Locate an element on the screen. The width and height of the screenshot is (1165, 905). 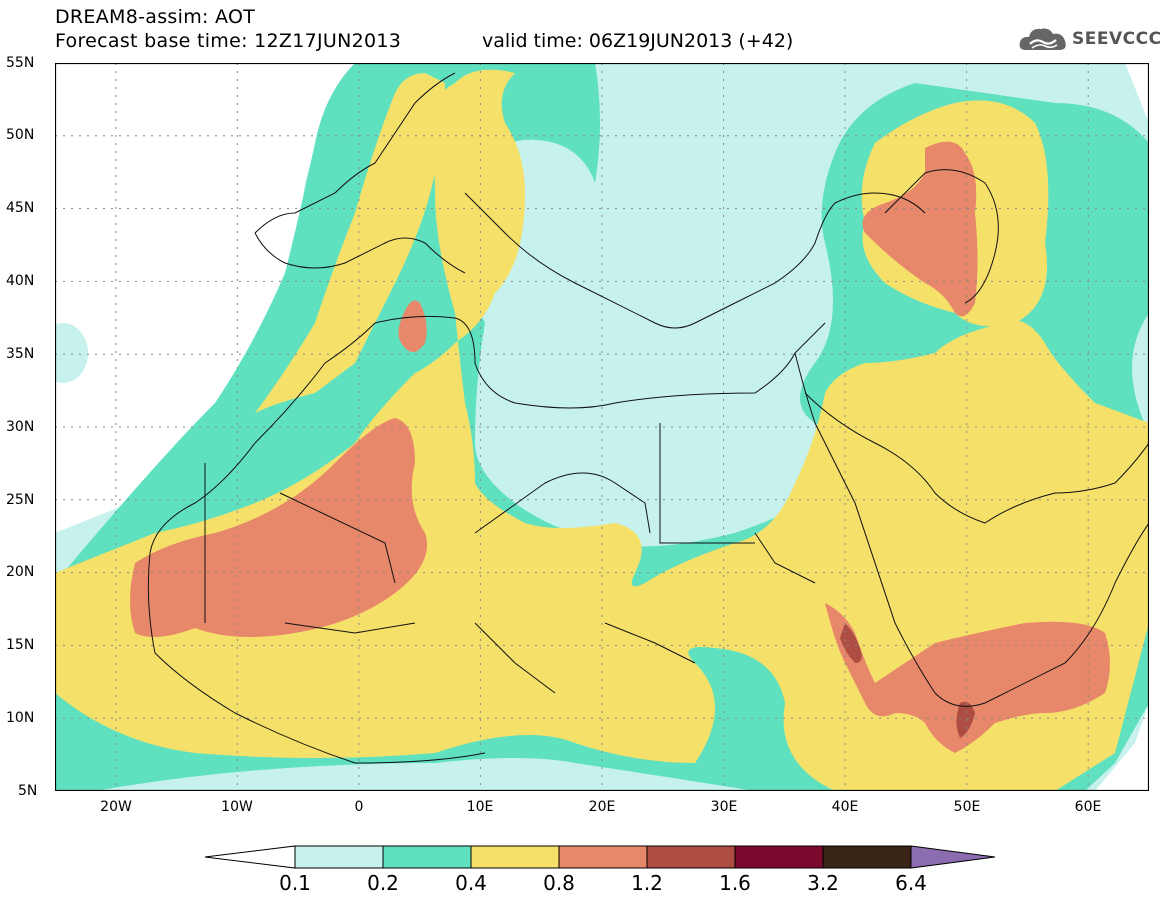
aot-colorbar is located at coordinates (602, 859).